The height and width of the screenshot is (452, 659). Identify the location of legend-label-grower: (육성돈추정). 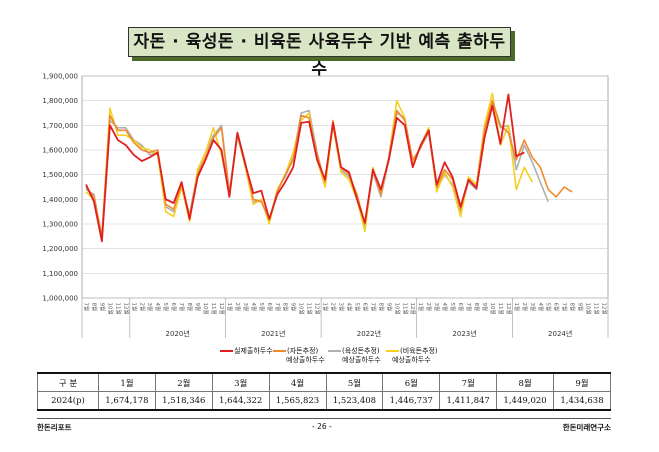
(361, 351).